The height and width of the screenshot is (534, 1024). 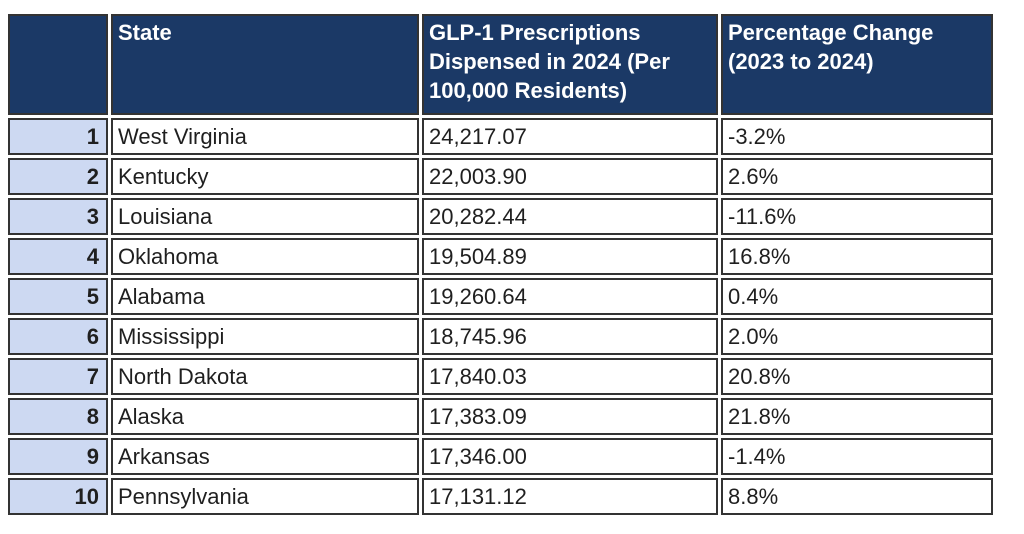 I want to click on rank-cell: 1, so click(x=58, y=136).